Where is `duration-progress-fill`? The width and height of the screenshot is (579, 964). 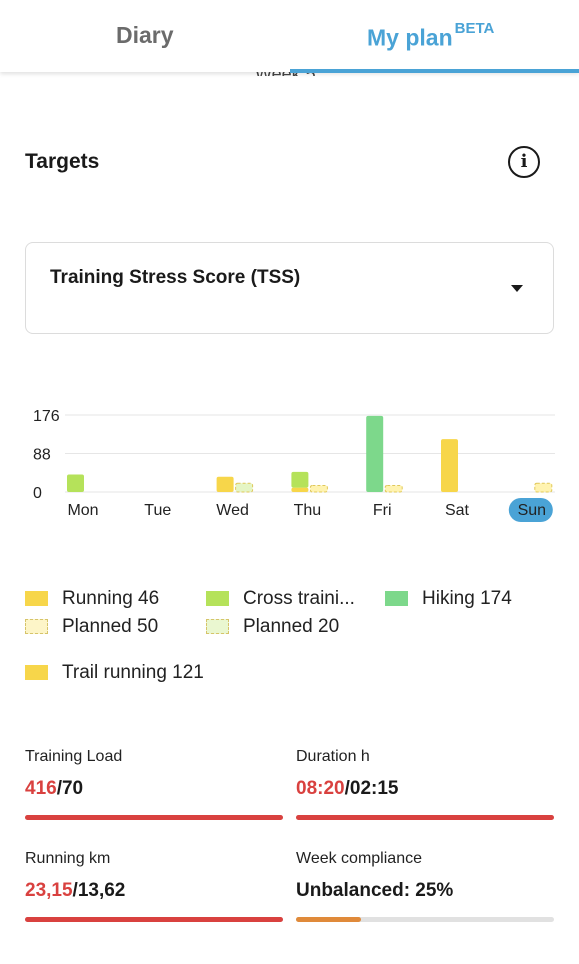 duration-progress-fill is located at coordinates (425, 817).